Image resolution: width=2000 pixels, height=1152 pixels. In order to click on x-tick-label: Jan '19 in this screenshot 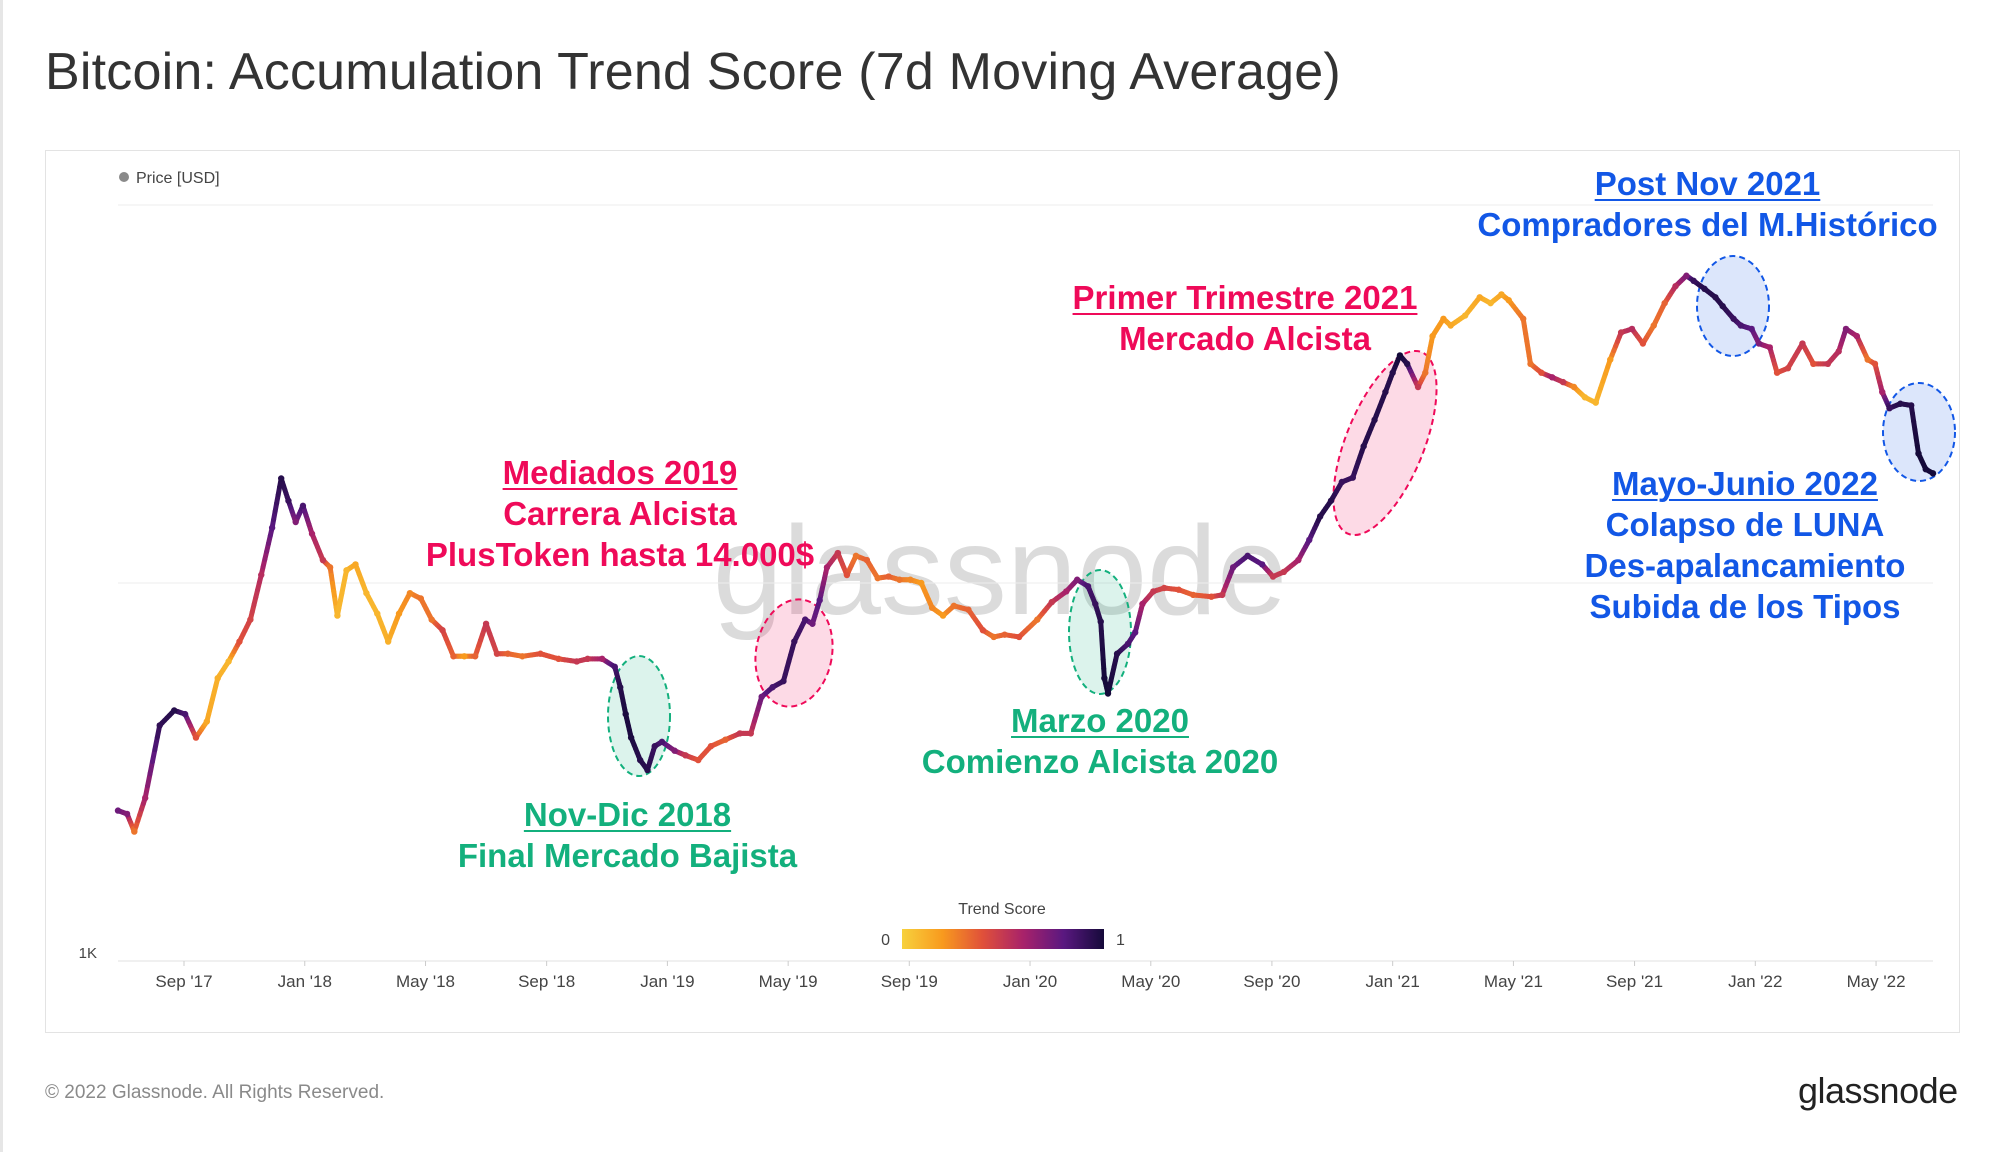, I will do `click(667, 981)`.